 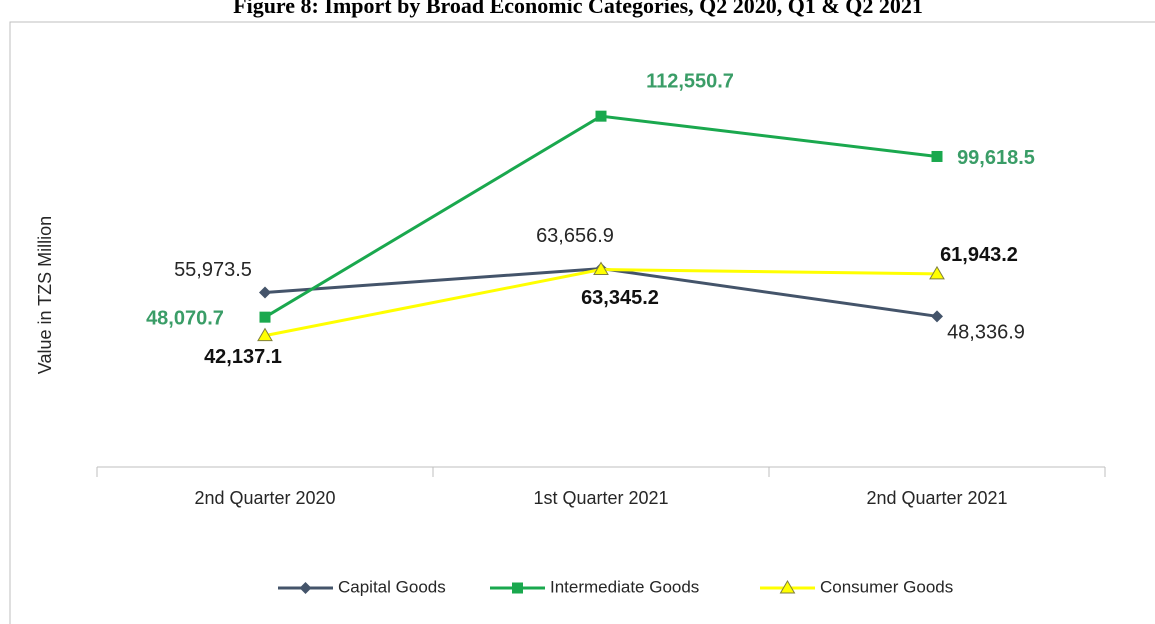 What do you see at coordinates (979, 255) in the screenshot?
I see `data-label: 61,943.2` at bounding box center [979, 255].